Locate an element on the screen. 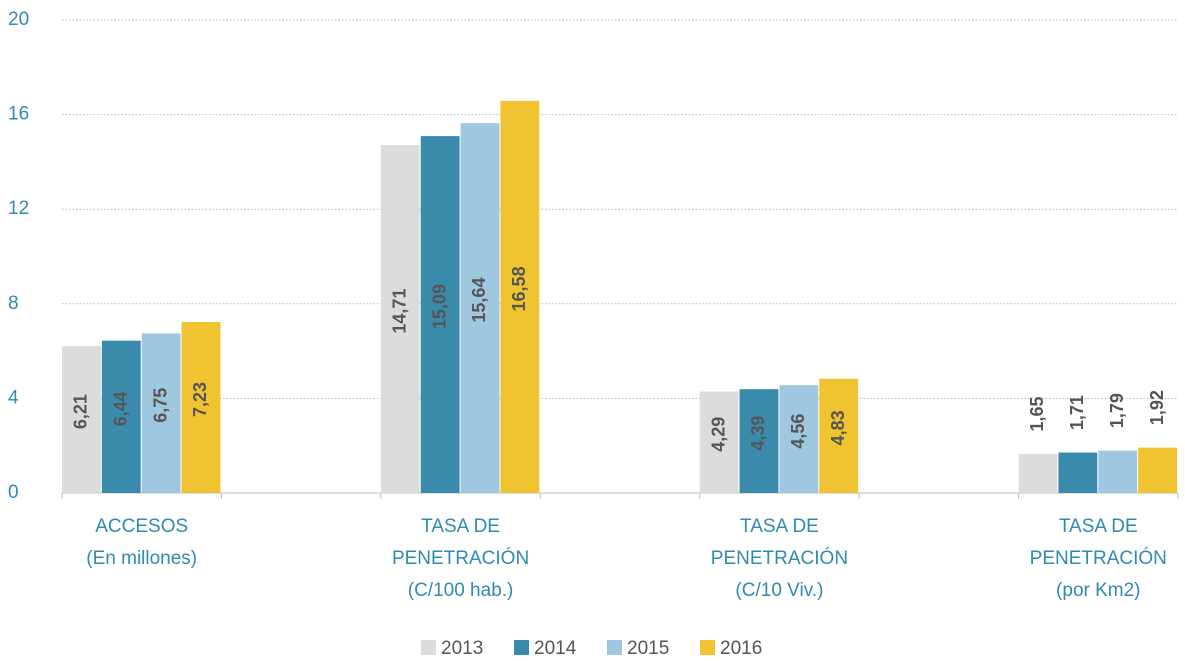 The height and width of the screenshot is (661, 1185). value-label: 6,44 is located at coordinates (121, 408).